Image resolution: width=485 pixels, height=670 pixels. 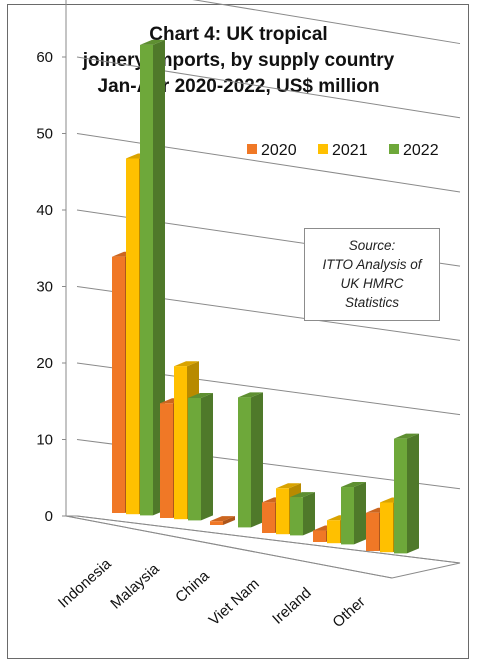 I want to click on chart-title-line-1: Chart 4: UK tropical, so click(x=238, y=34).